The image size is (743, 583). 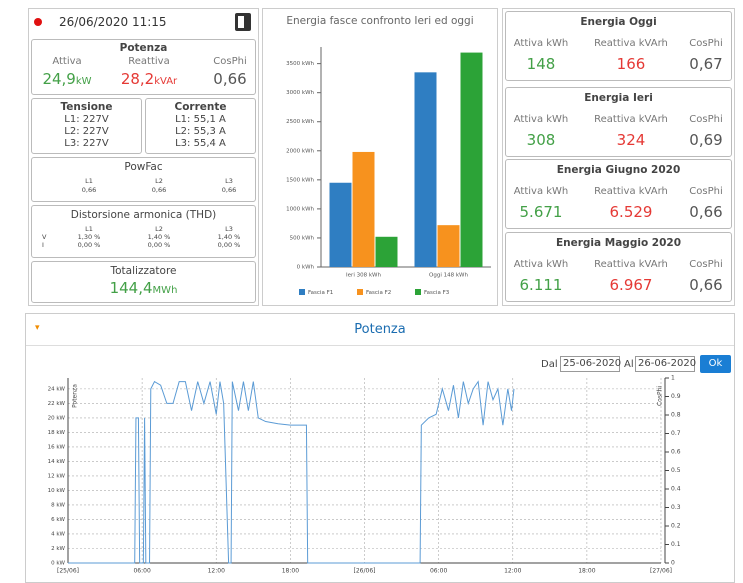 What do you see at coordinates (676, 526) in the screenshot?
I see `y2-tick-label: 0.2` at bounding box center [676, 526].